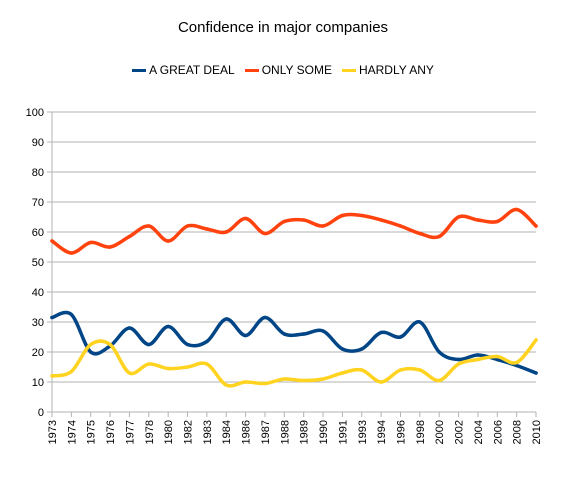 The height and width of the screenshot is (477, 566). Describe the element at coordinates (92, 432) in the screenshot. I see `x-tick-label: 1975` at that location.